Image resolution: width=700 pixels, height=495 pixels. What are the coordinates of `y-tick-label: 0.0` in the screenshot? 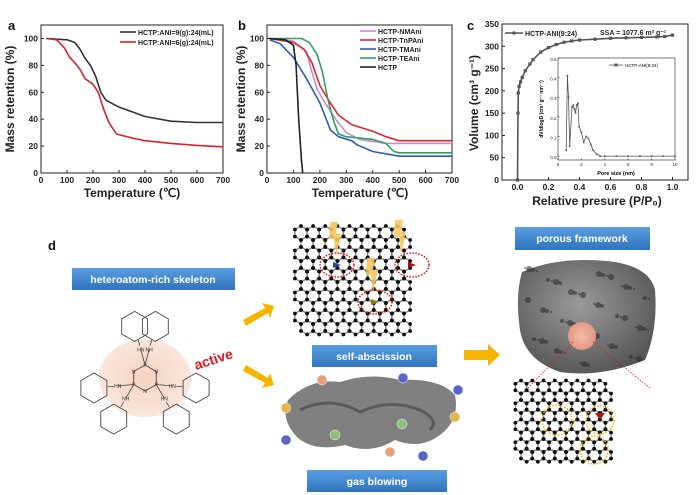 It's located at (553, 157).